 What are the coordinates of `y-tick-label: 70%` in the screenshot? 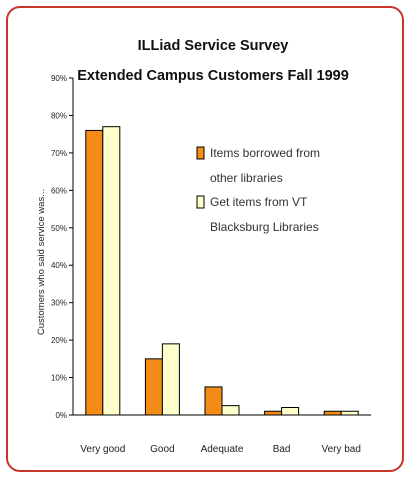 It's located at (59, 153).